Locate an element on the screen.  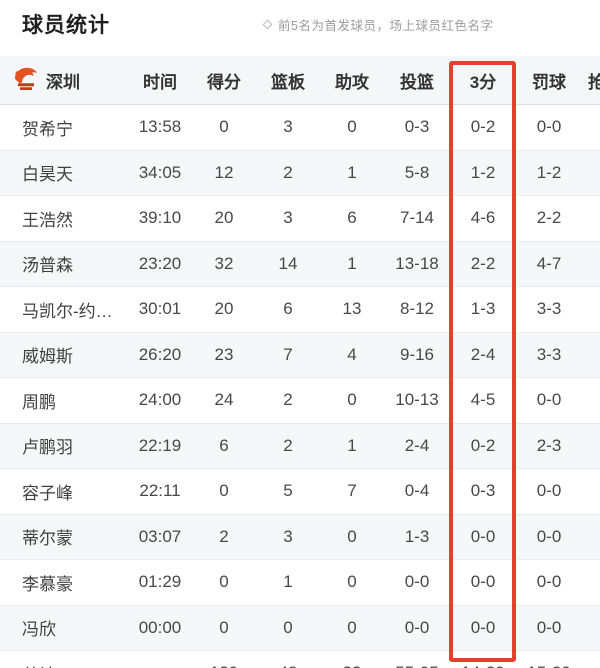
stat-cell-ft: 15-20 is located at coordinates (549, 659).